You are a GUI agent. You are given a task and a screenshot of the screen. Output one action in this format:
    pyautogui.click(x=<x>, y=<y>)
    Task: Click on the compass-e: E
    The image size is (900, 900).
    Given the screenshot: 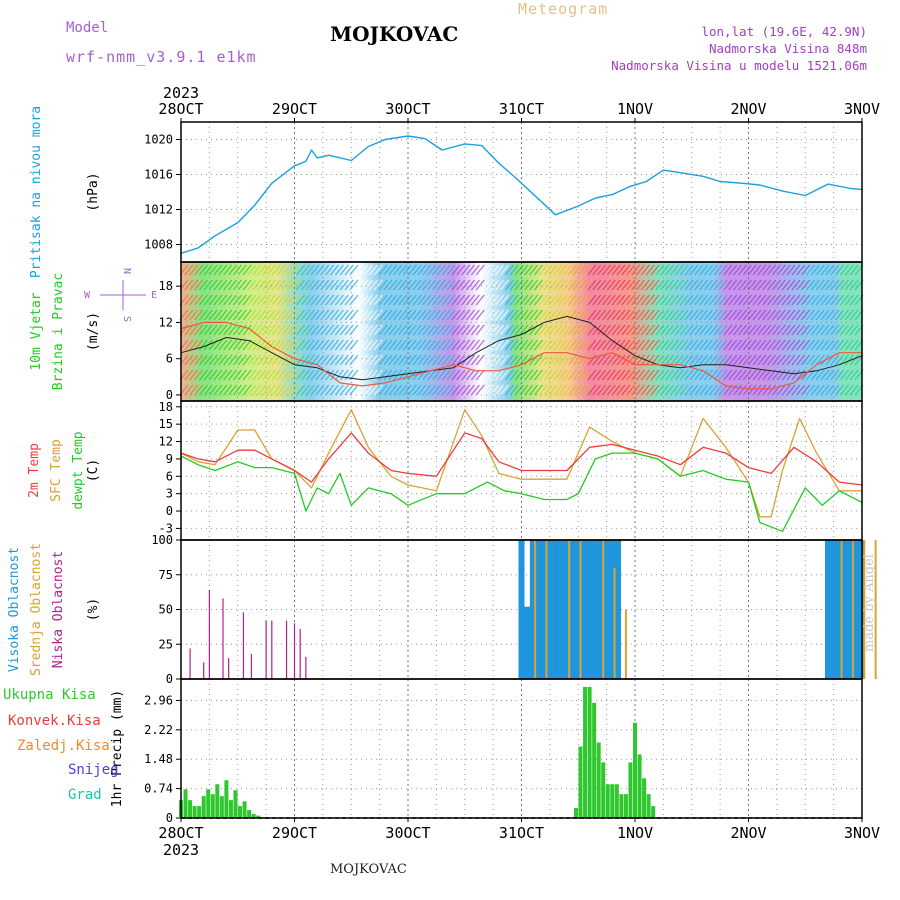 What is the action you would take?
    pyautogui.click(x=154, y=295)
    